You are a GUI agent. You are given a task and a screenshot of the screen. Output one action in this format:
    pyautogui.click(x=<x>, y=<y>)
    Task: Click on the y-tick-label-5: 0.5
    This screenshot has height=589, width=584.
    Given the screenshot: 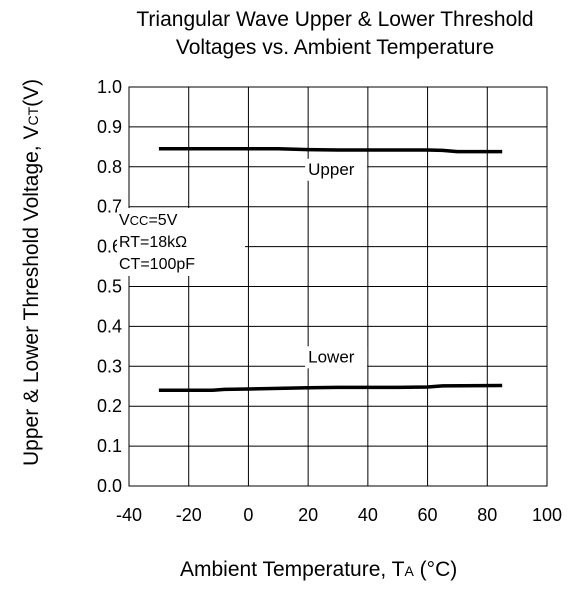 What is the action you would take?
    pyautogui.click(x=109, y=287)
    